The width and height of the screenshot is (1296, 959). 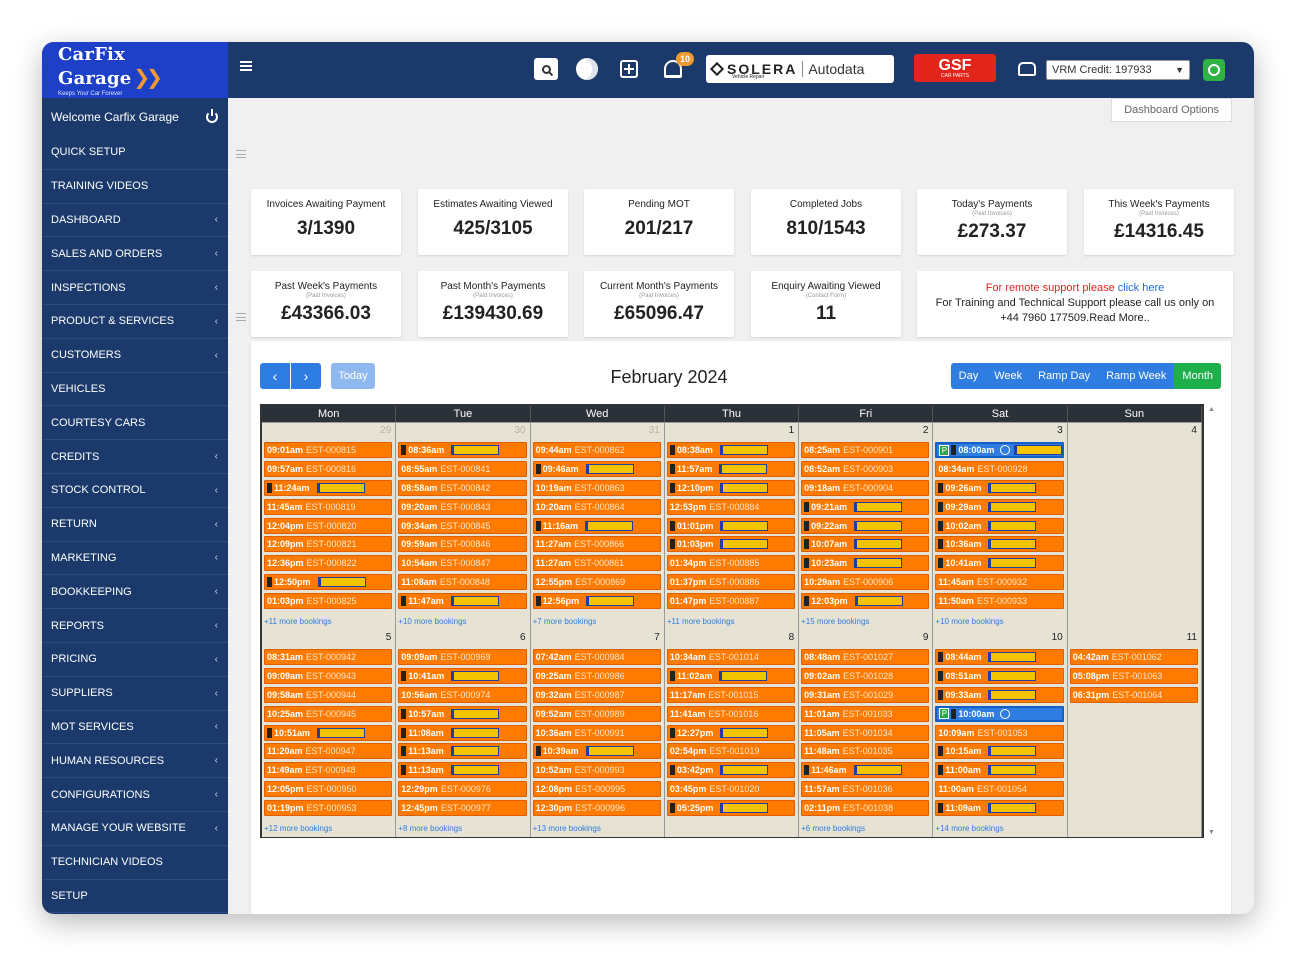 I want to click on gsf-button: GSF CAR PARTS, so click(x=955, y=68).